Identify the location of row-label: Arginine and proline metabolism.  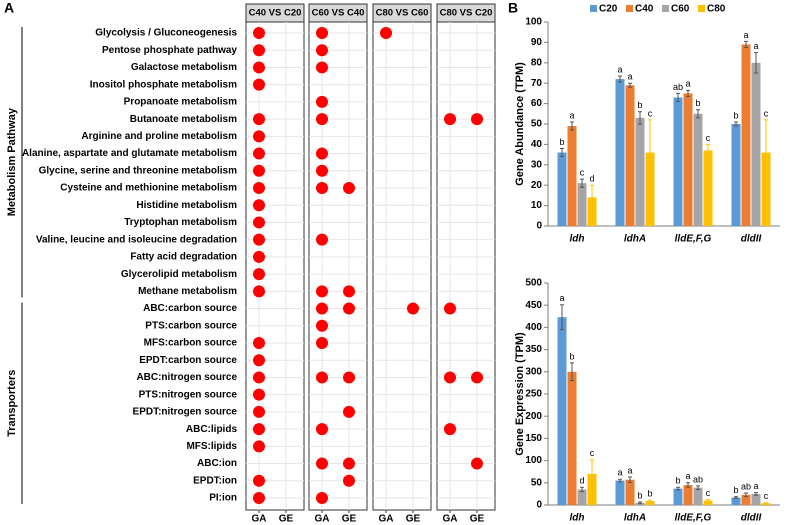
(159, 136).